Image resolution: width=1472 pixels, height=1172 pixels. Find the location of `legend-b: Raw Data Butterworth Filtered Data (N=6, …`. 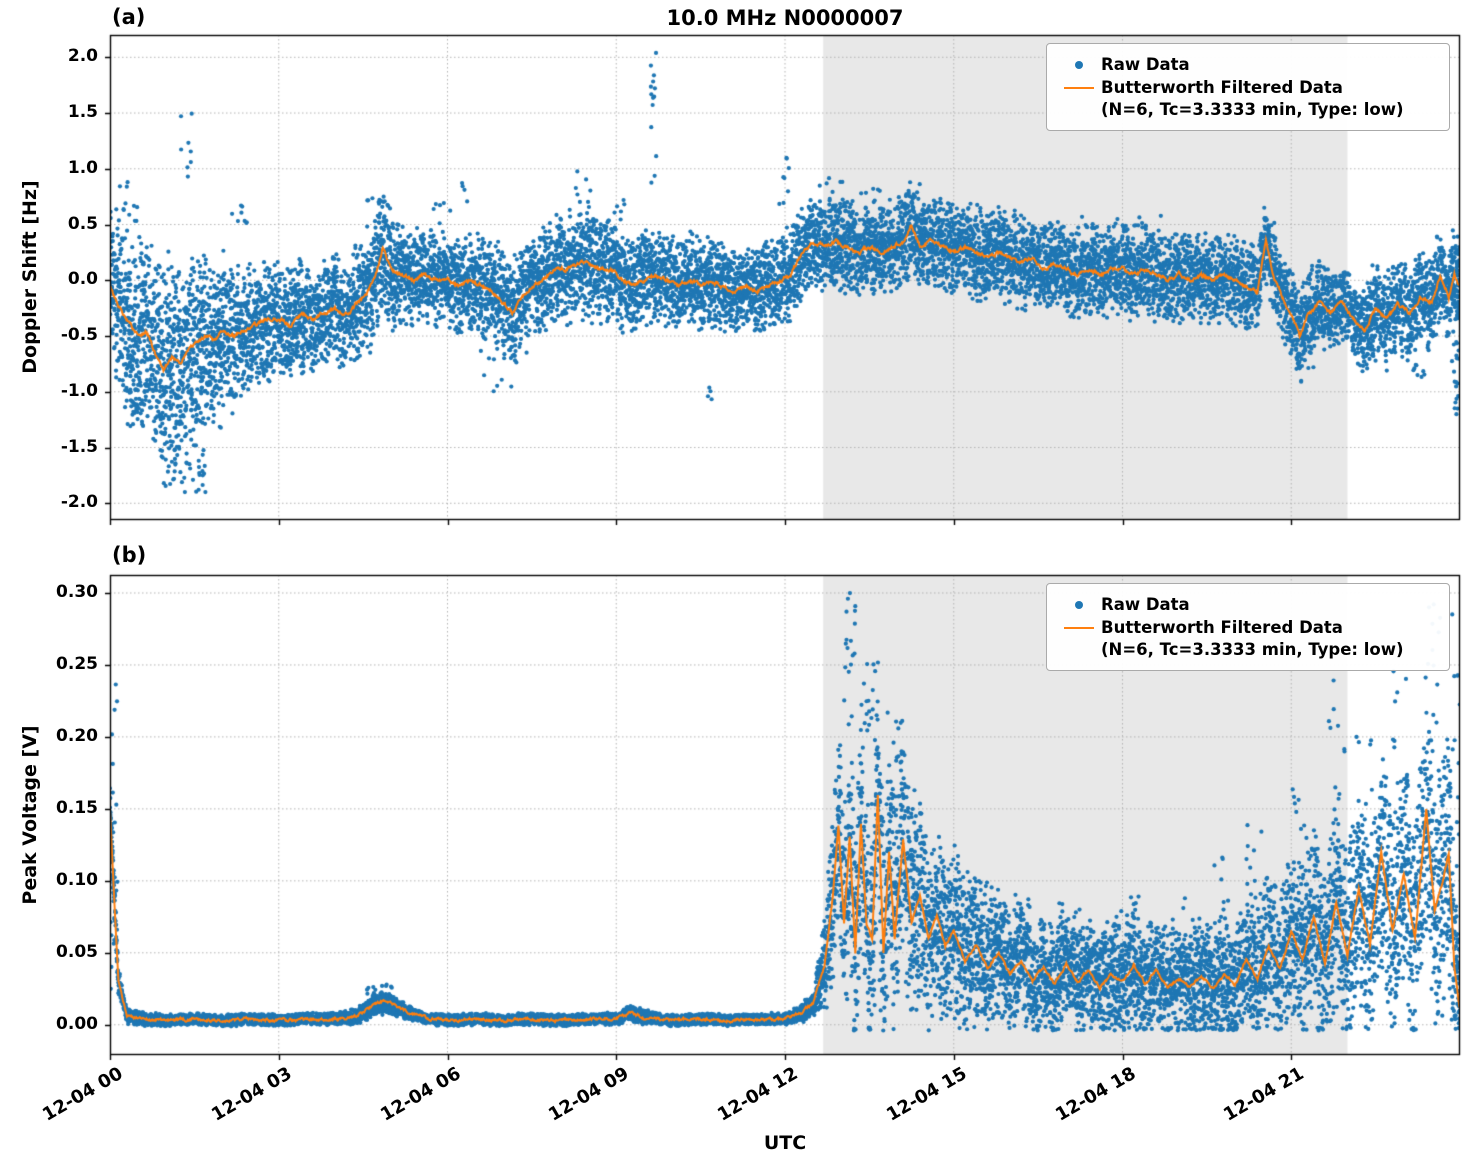

legend-b: Raw Data Butterworth Filtered Data (N=6, … is located at coordinates (1248, 627).